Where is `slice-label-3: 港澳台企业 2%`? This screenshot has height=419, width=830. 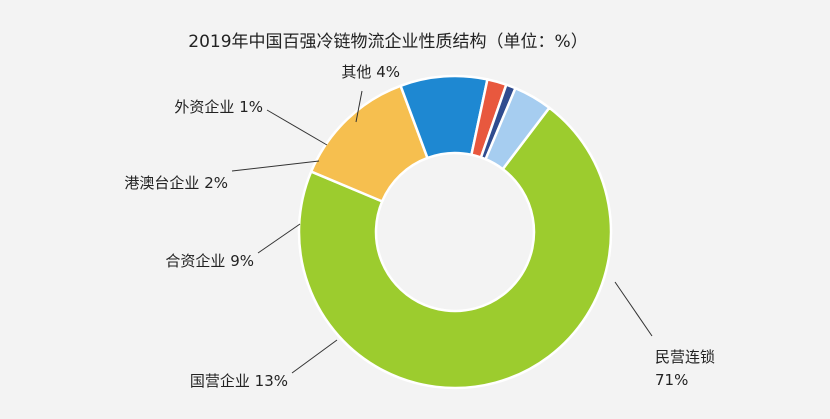 slice-label-3: 港澳台企业 2% is located at coordinates (176, 183).